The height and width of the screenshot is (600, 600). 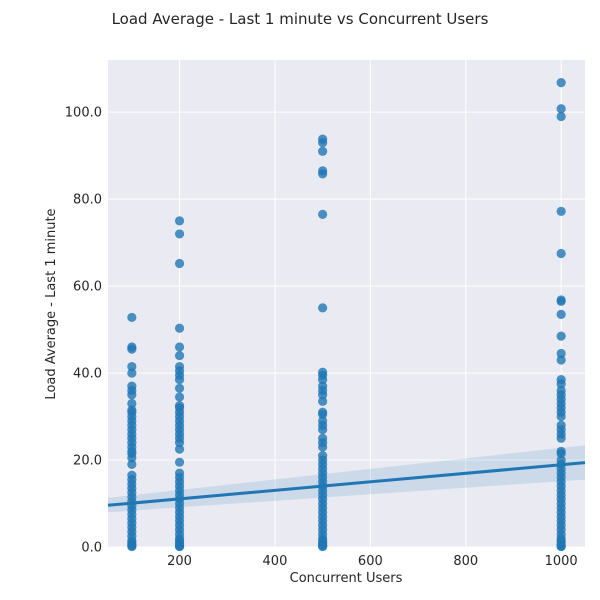 What do you see at coordinates (91, 548) in the screenshot?
I see `y-tick-label: 0.0` at bounding box center [91, 548].